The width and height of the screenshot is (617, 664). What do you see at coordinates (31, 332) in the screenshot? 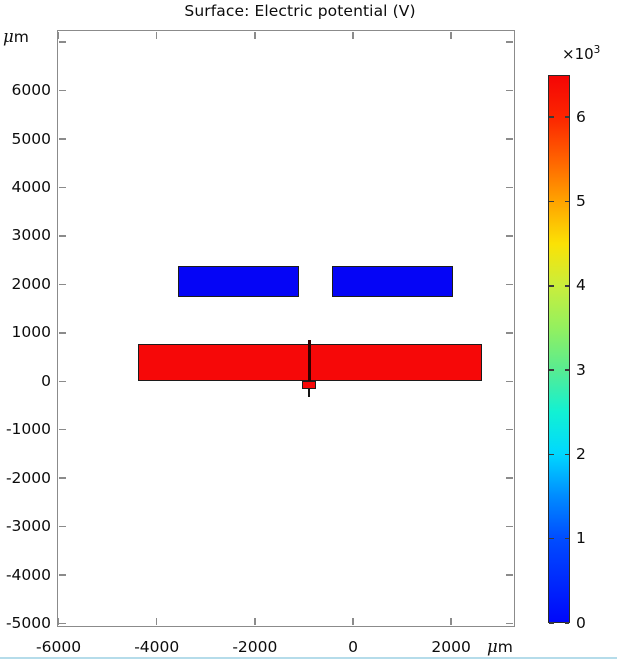
I see `y-axis-tick-label: 1000` at bounding box center [31, 332].